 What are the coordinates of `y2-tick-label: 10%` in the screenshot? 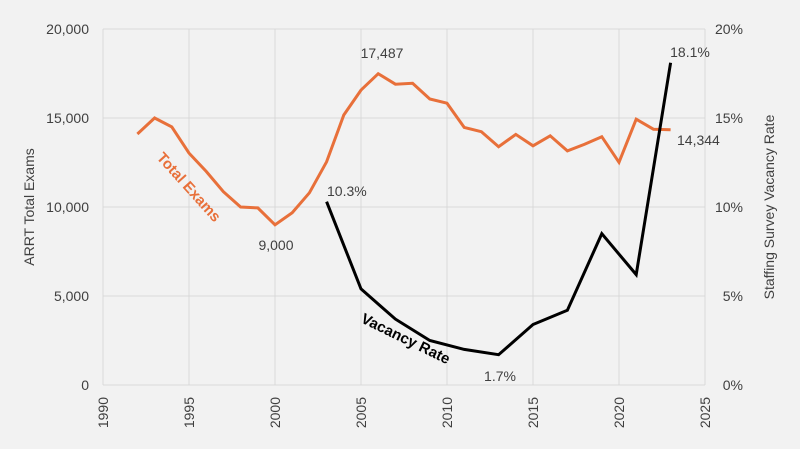 It's located at (729, 207).